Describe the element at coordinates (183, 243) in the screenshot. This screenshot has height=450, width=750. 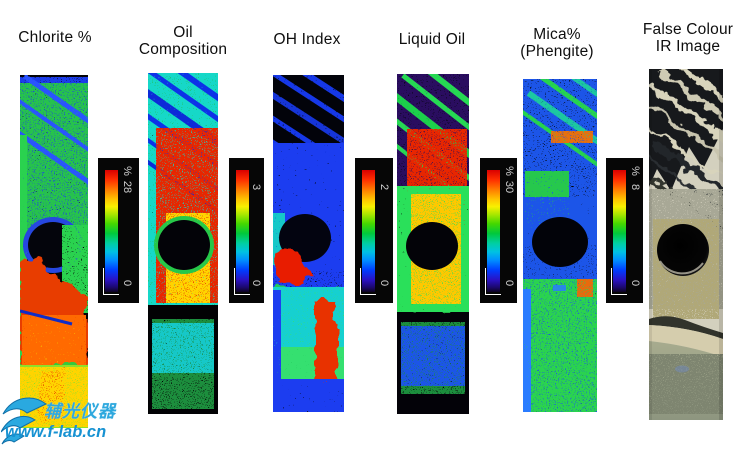
I see `strip-oil-composition-map` at that location.